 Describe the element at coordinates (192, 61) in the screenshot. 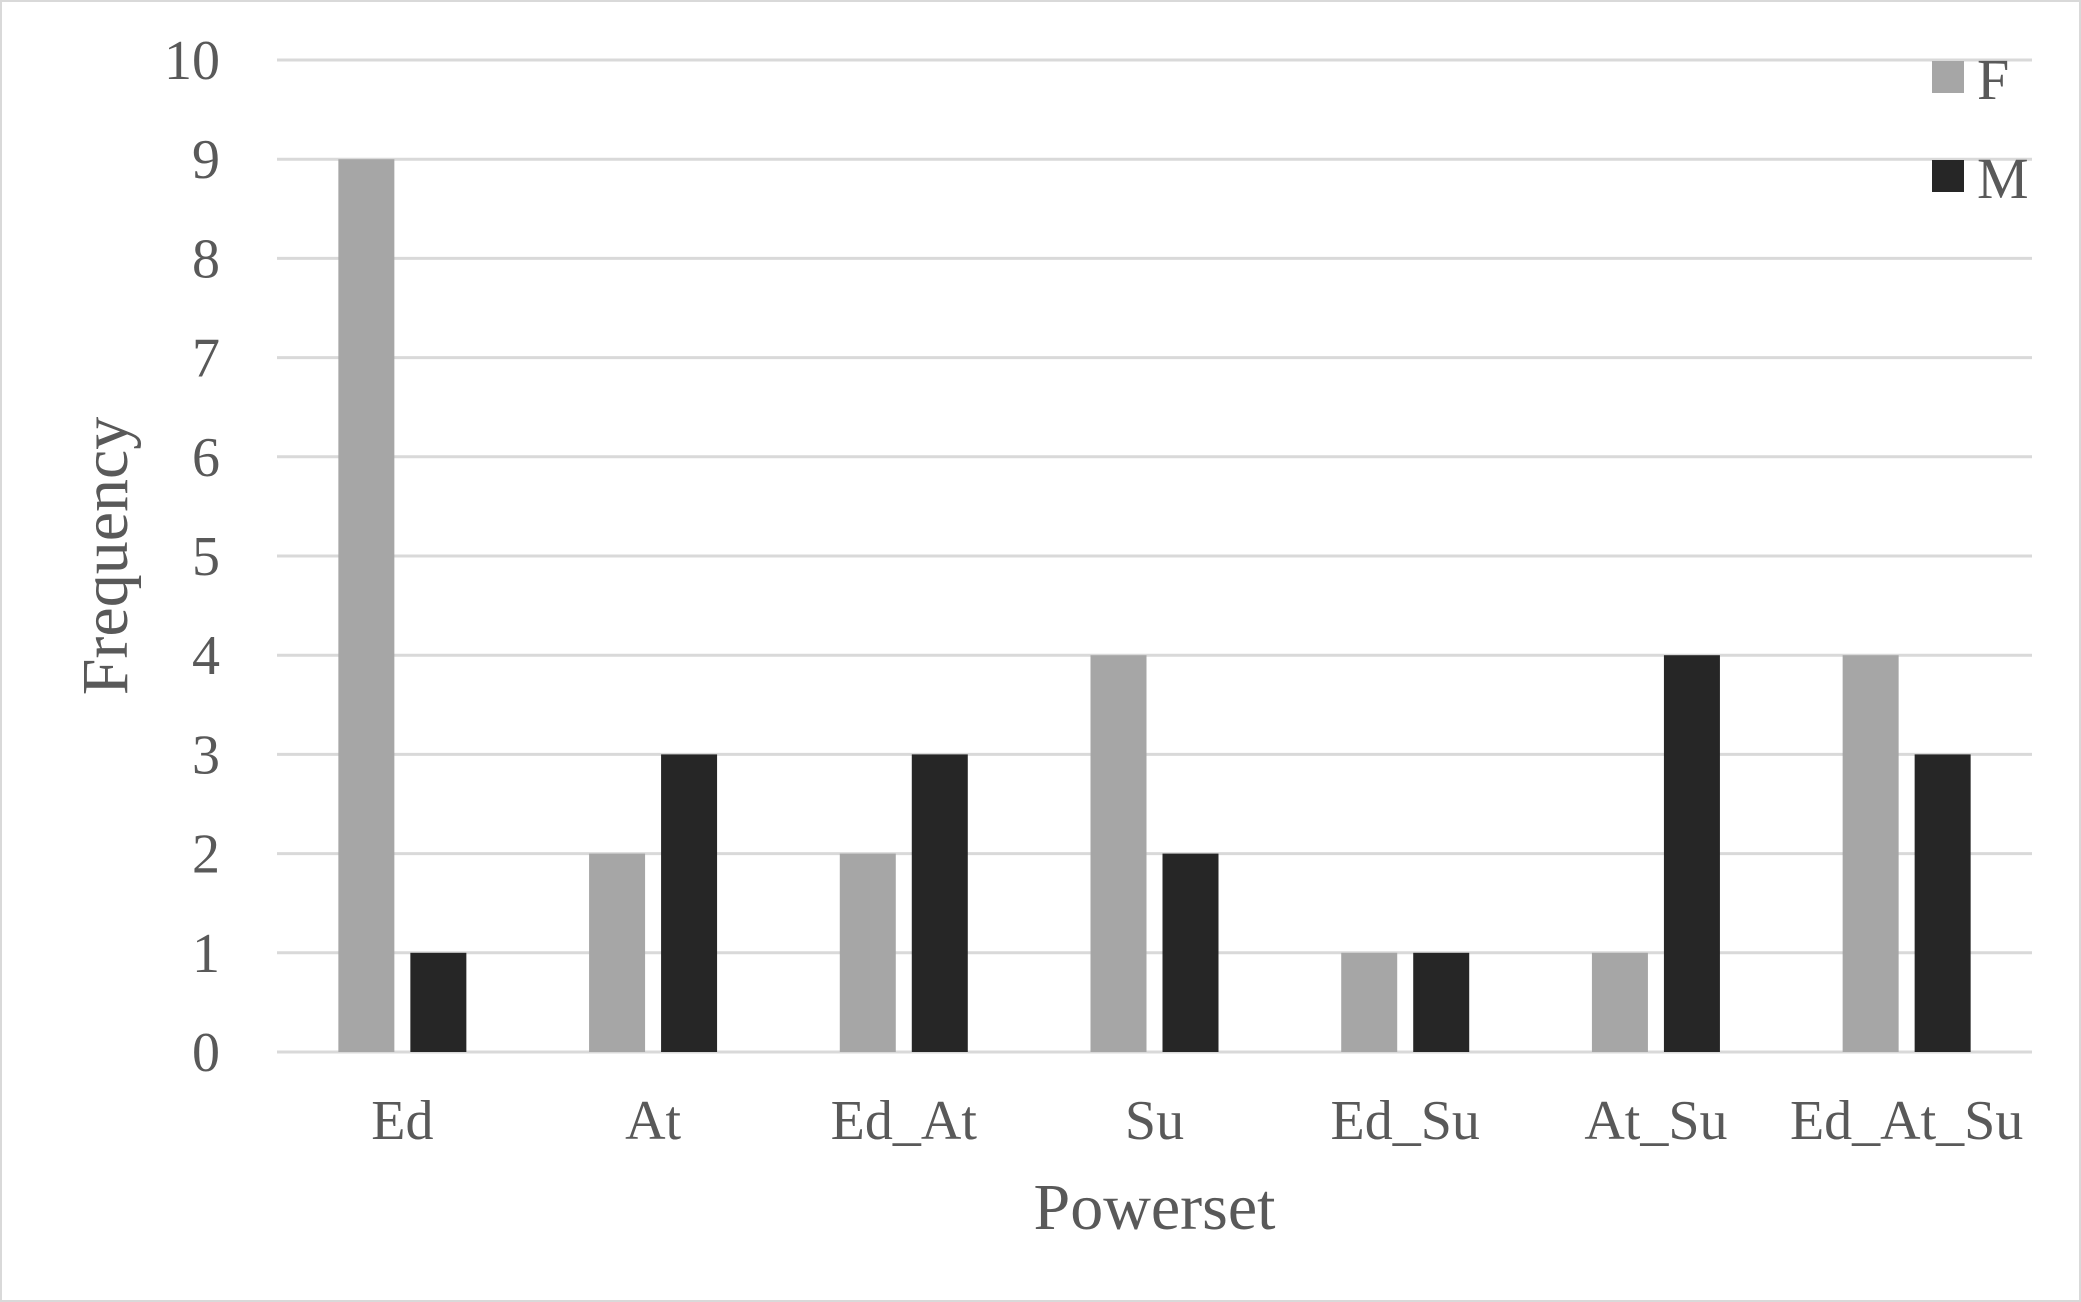

I see `y-tick-label: 10` at that location.